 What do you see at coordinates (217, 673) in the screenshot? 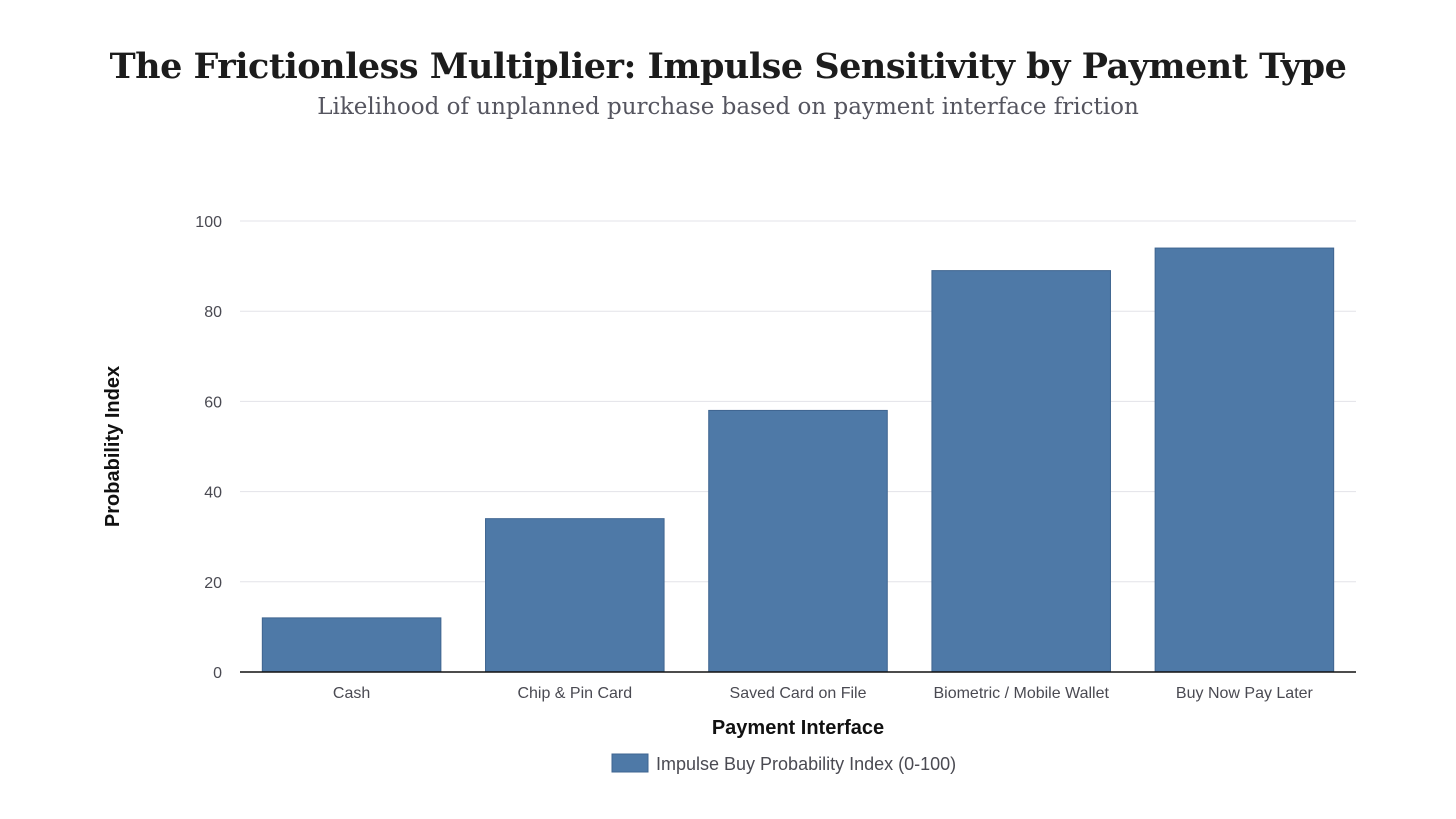
I see `y-tick-label: 0` at bounding box center [217, 673].